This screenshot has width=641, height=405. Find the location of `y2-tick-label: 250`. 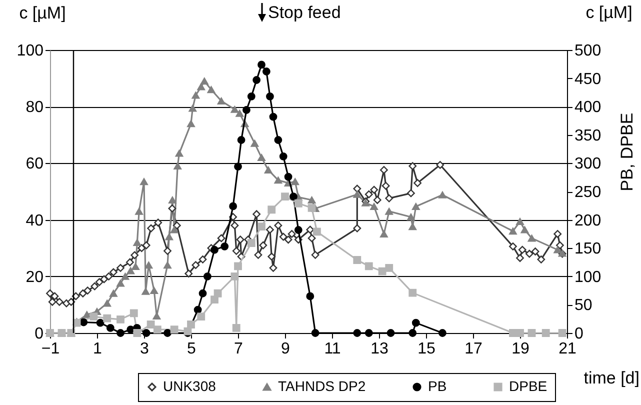

y2-tick-label: 250 is located at coordinates (588, 192).